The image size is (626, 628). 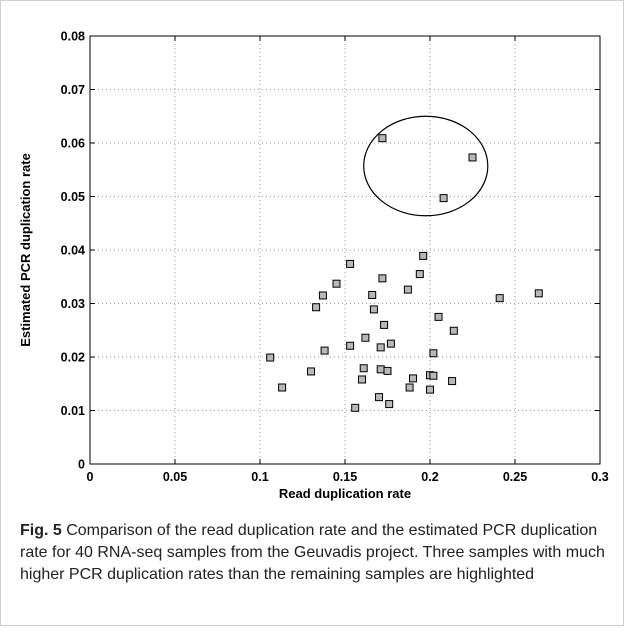 What do you see at coordinates (81, 465) in the screenshot?
I see `y-tick-label: 0` at bounding box center [81, 465].